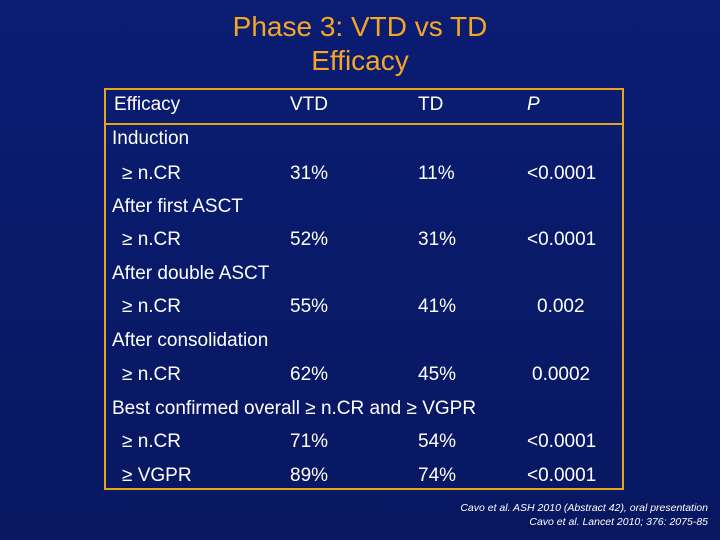  Describe the element at coordinates (364, 124) in the screenshot. I see `header-divider` at that location.